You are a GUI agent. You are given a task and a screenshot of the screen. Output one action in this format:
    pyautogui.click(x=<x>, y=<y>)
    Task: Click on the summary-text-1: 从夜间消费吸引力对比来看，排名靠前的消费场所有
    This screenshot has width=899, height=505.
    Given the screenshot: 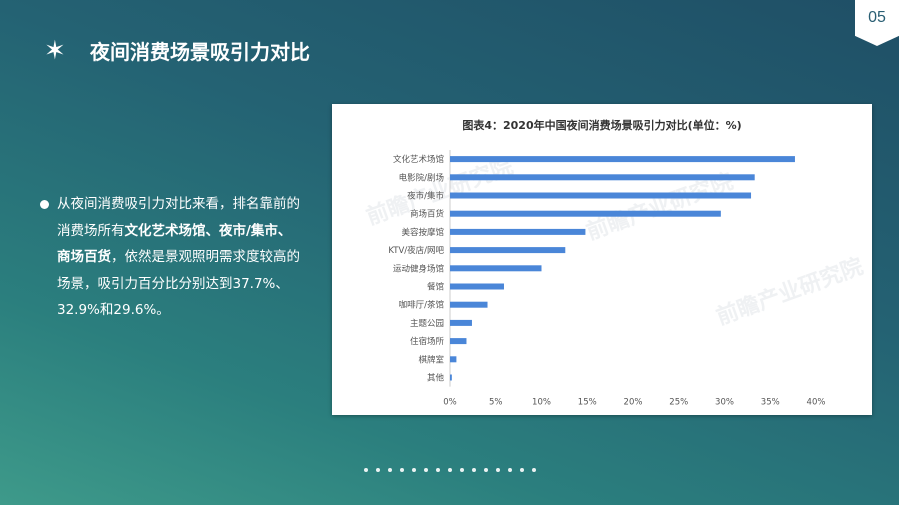 What is the action you would take?
    pyautogui.click(x=178, y=217)
    